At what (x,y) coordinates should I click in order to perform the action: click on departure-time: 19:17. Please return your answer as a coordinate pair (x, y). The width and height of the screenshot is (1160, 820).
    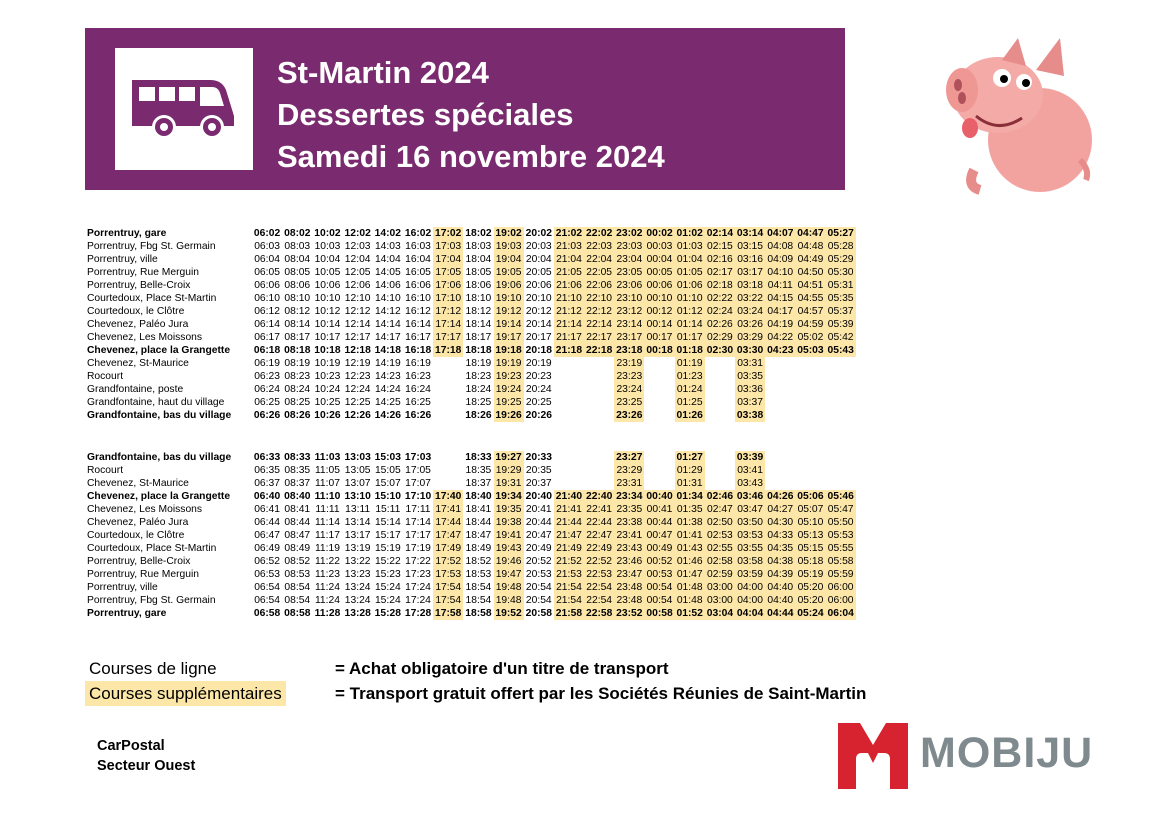
    Looking at the image, I should click on (508, 337).